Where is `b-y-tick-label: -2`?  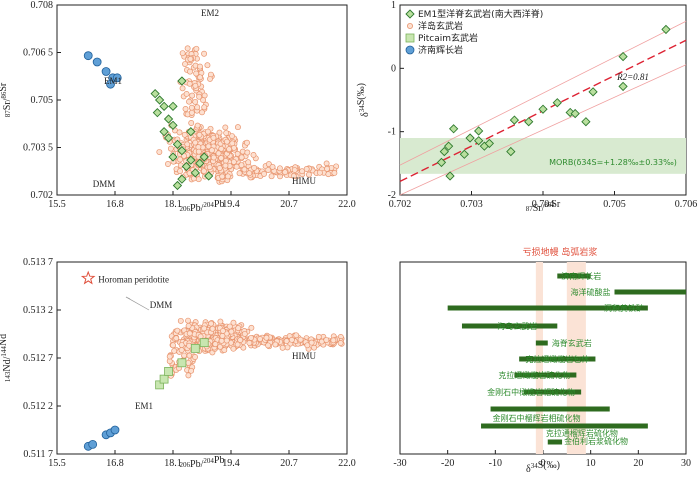
b-y-tick-label: -2 is located at coordinates (392, 195).